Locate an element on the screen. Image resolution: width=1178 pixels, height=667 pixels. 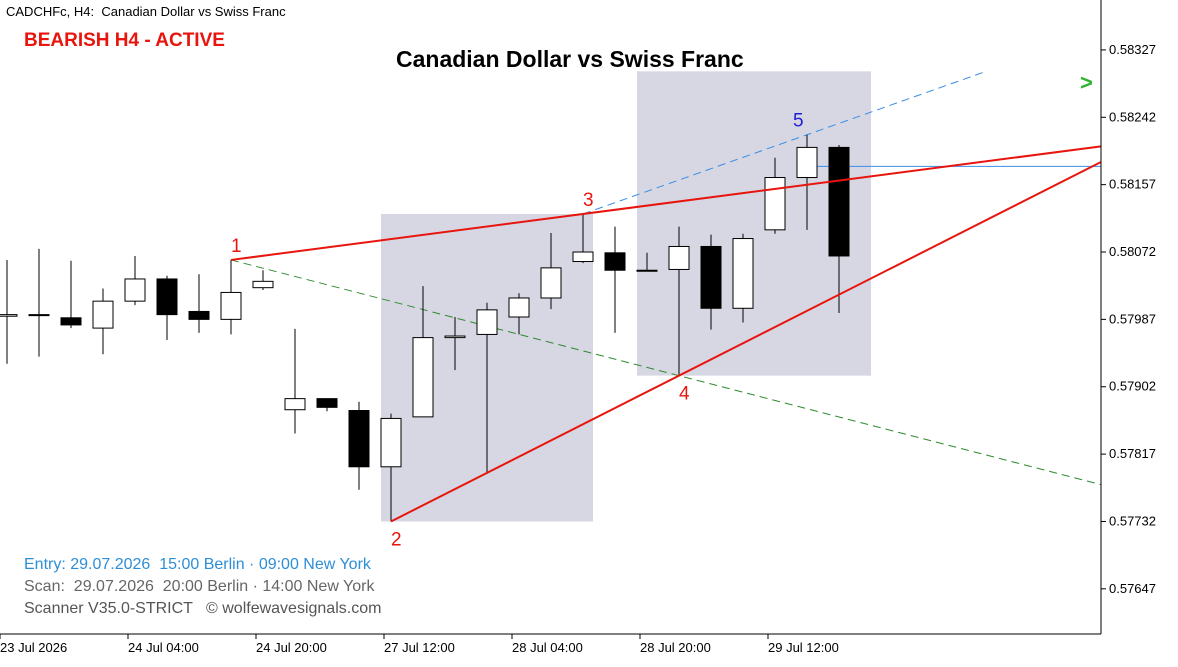
price-tick-label: 0.57817 is located at coordinates (1132, 453).